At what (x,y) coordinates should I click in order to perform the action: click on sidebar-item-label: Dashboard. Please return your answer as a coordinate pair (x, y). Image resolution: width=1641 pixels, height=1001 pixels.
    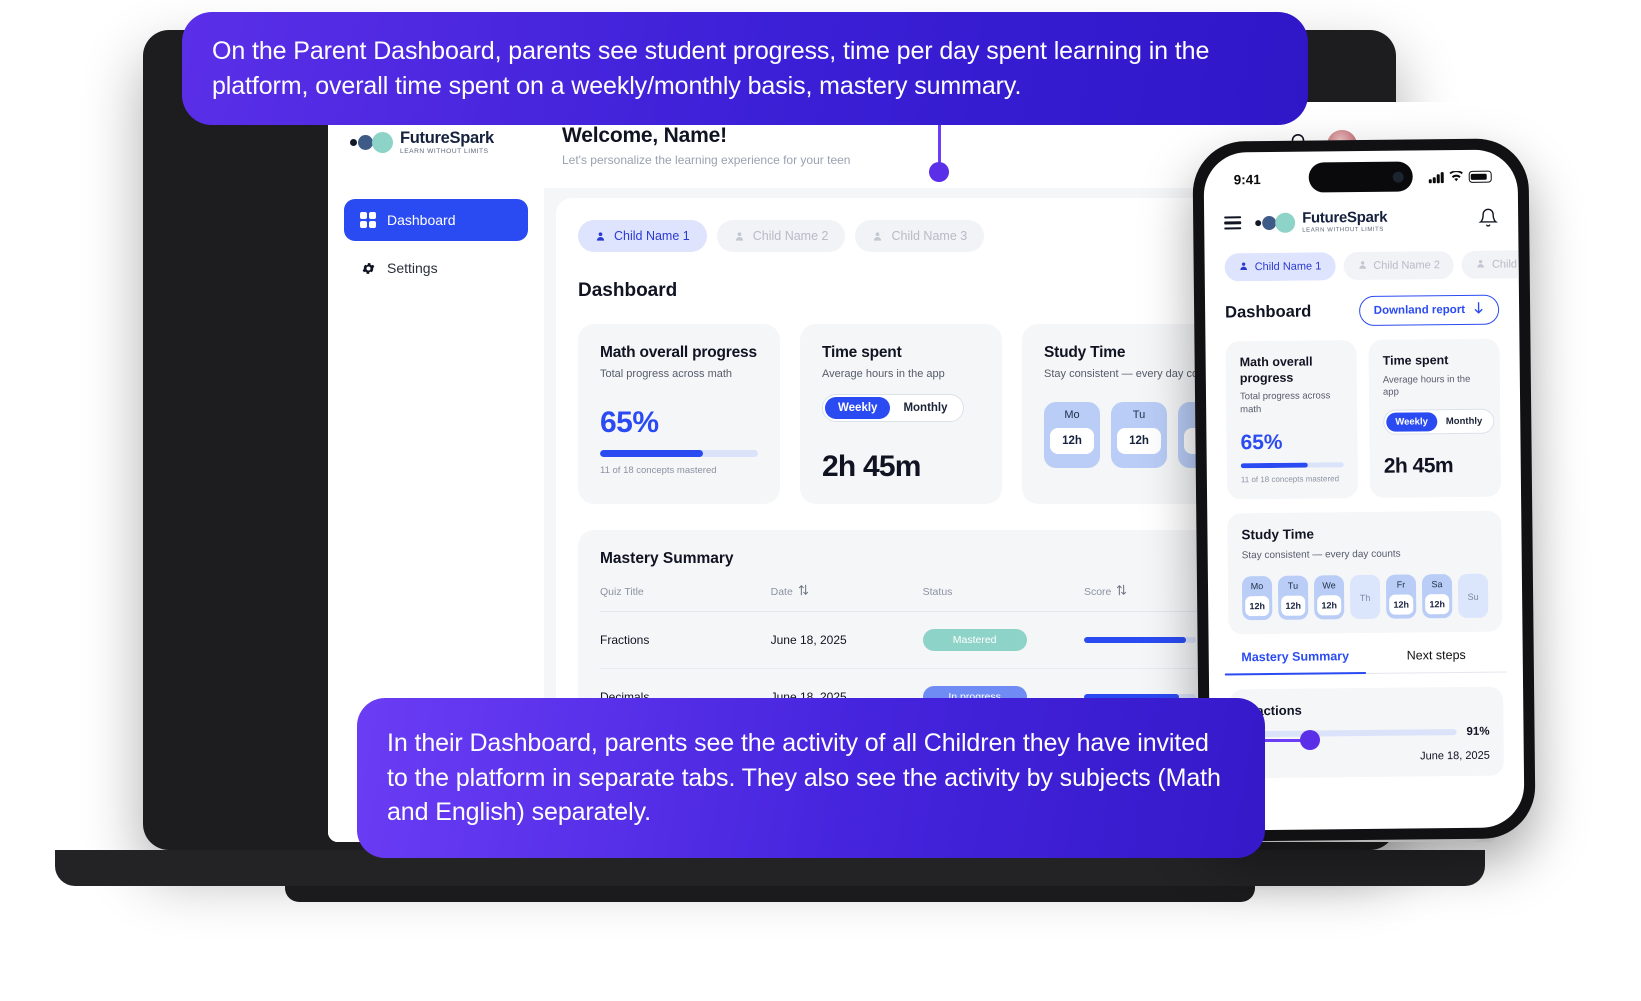
    Looking at the image, I should click on (421, 220).